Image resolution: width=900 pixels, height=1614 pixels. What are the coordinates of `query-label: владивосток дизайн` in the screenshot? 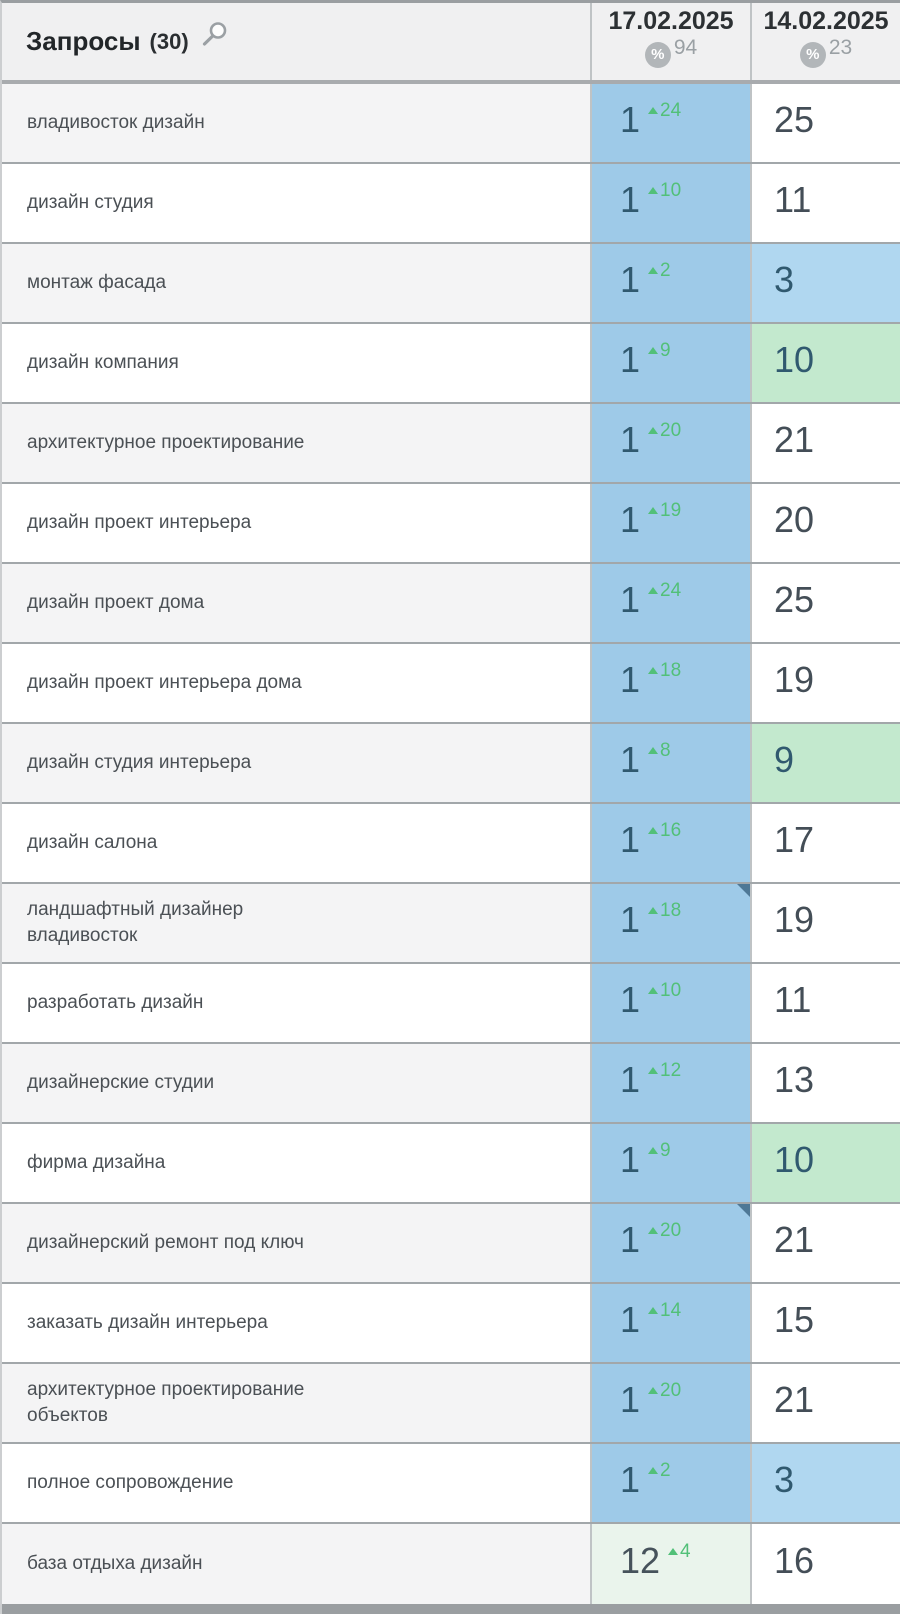 It's located at (116, 123).